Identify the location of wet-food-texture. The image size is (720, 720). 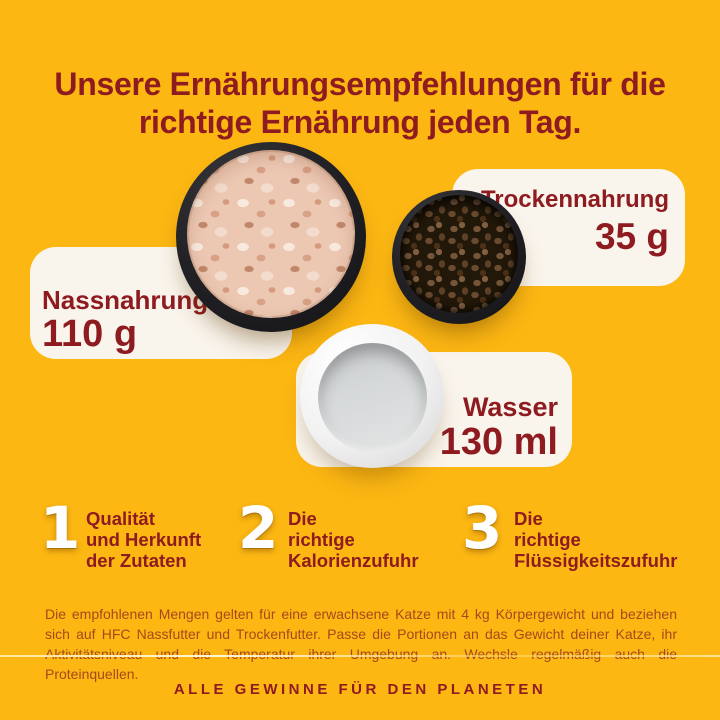
(271, 234).